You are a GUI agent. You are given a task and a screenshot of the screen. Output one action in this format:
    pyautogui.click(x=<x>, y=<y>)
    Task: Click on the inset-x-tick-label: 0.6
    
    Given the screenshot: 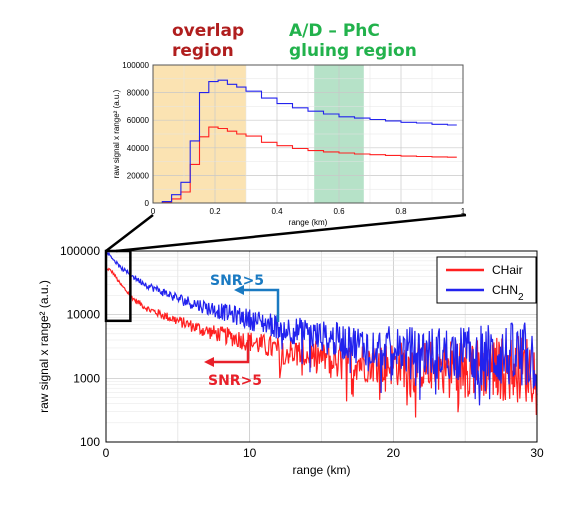 What is the action you would take?
    pyautogui.click(x=339, y=211)
    